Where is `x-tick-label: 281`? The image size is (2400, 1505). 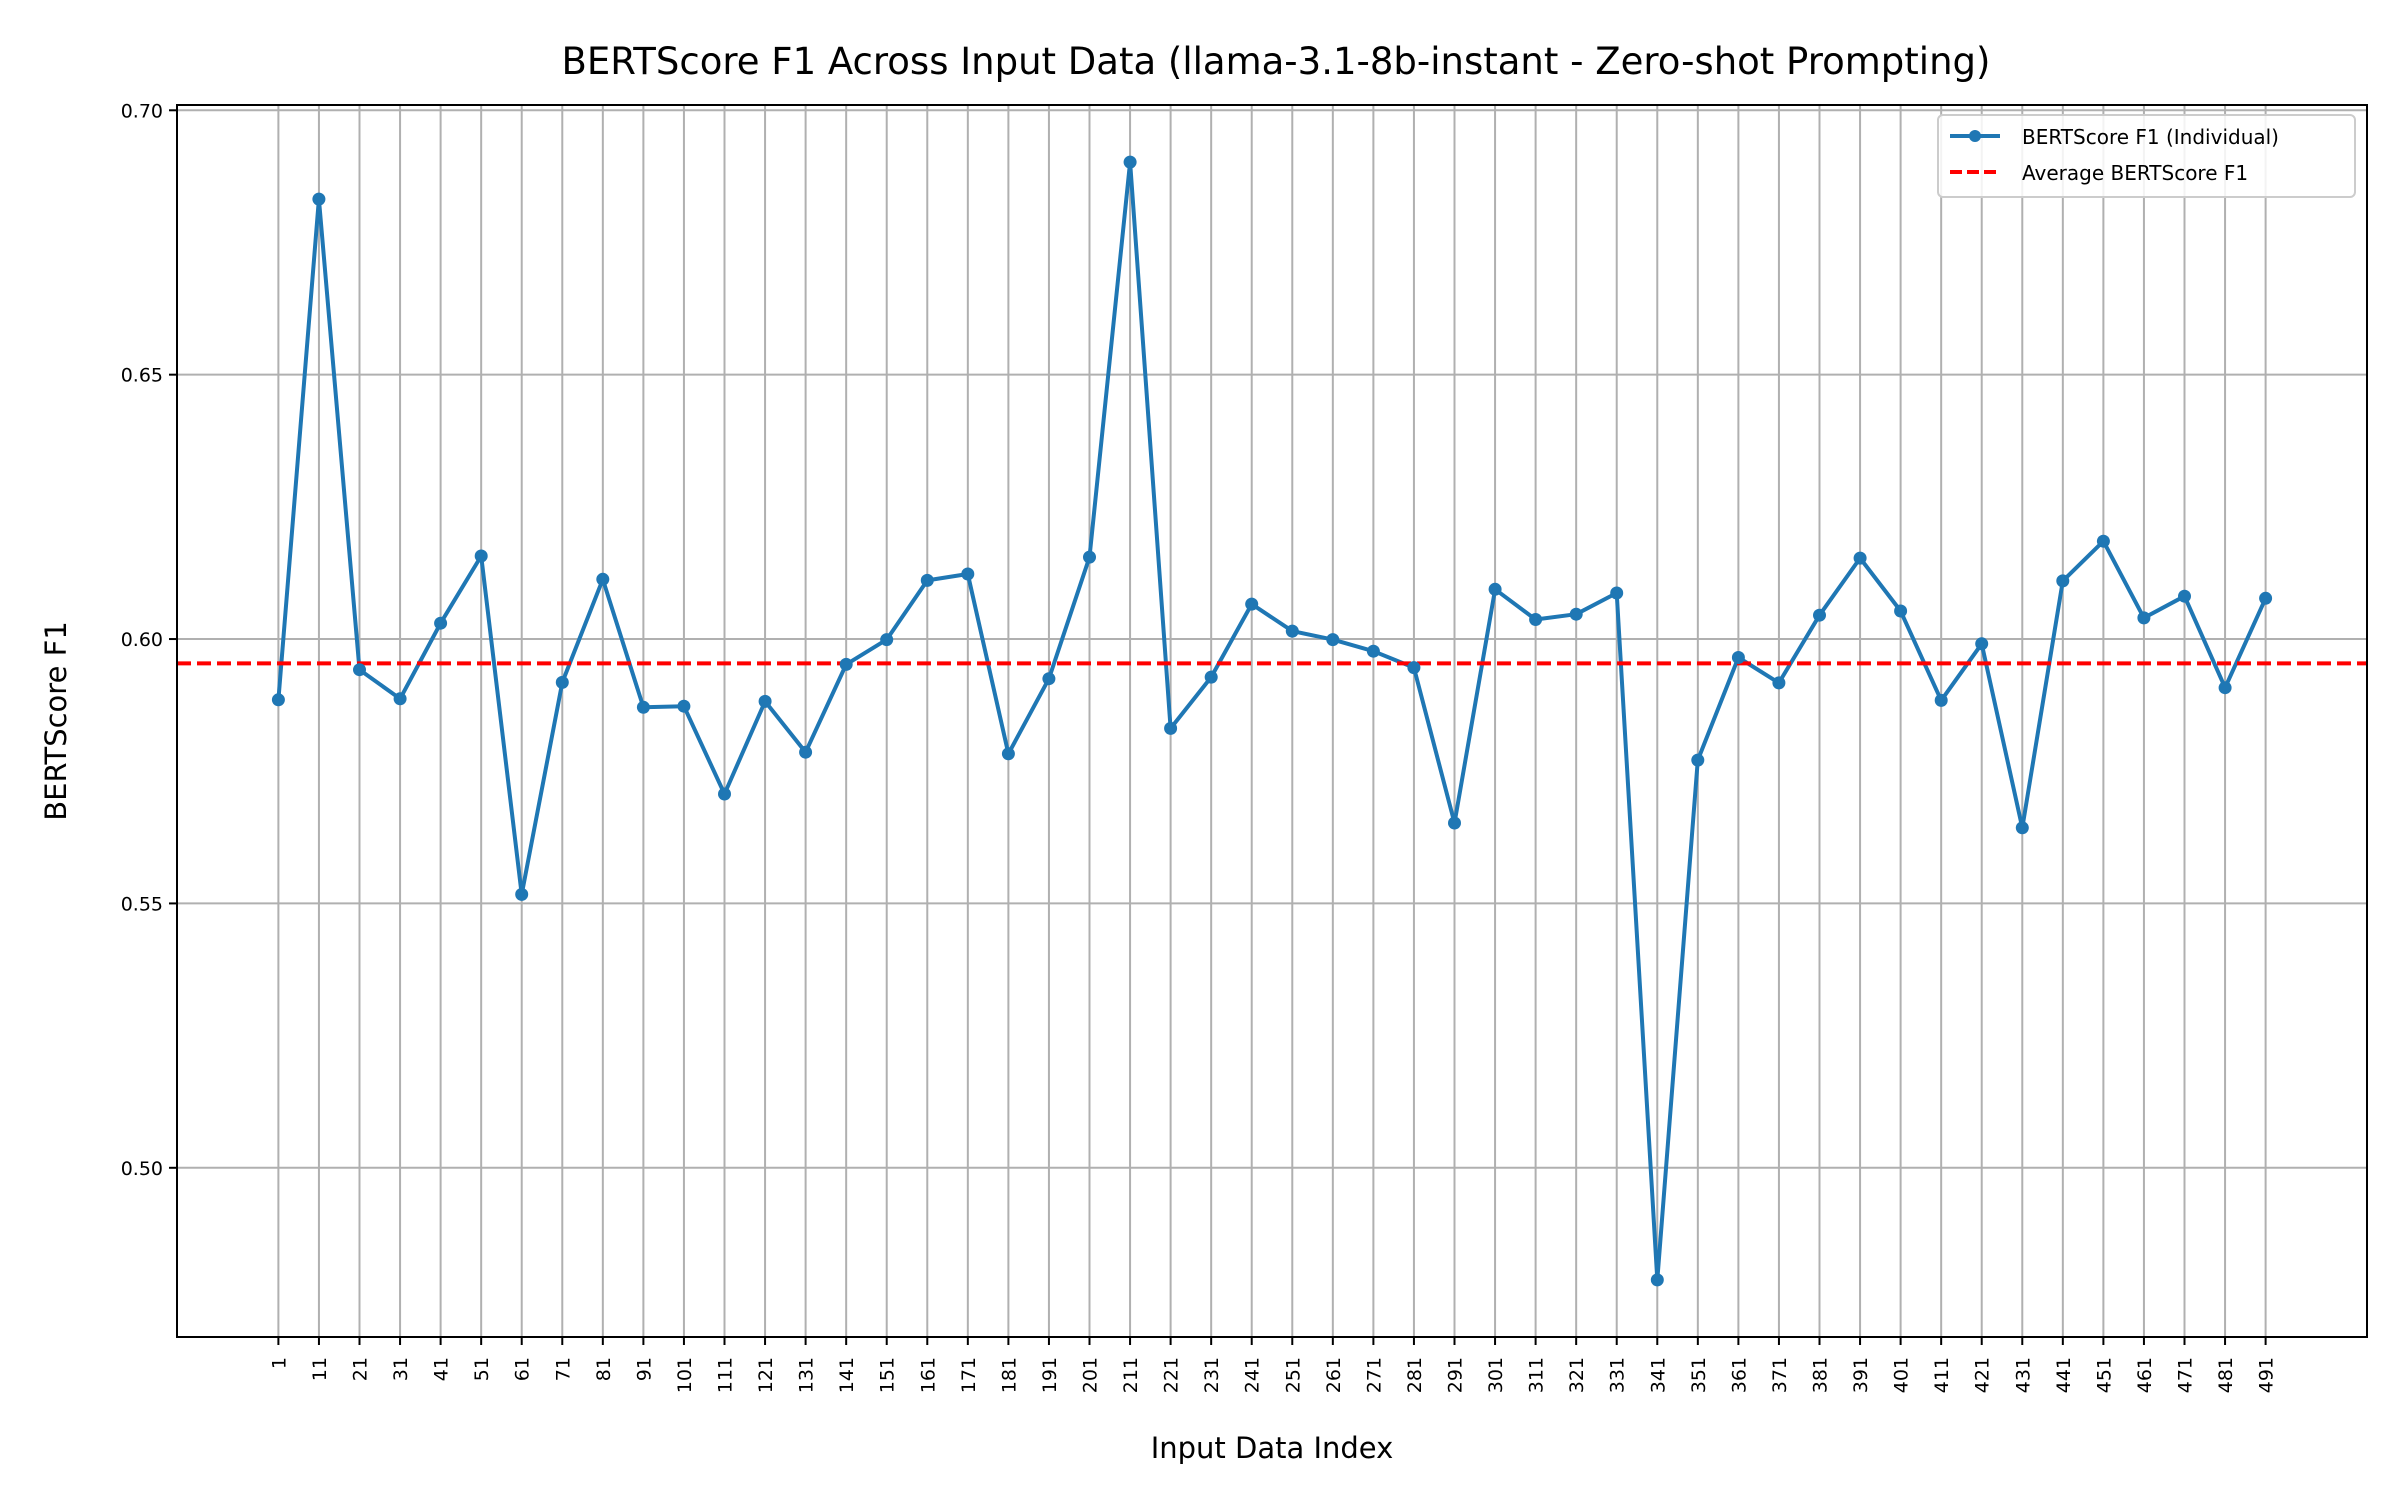
x-tick-label: 281 is located at coordinates (1415, 1375).